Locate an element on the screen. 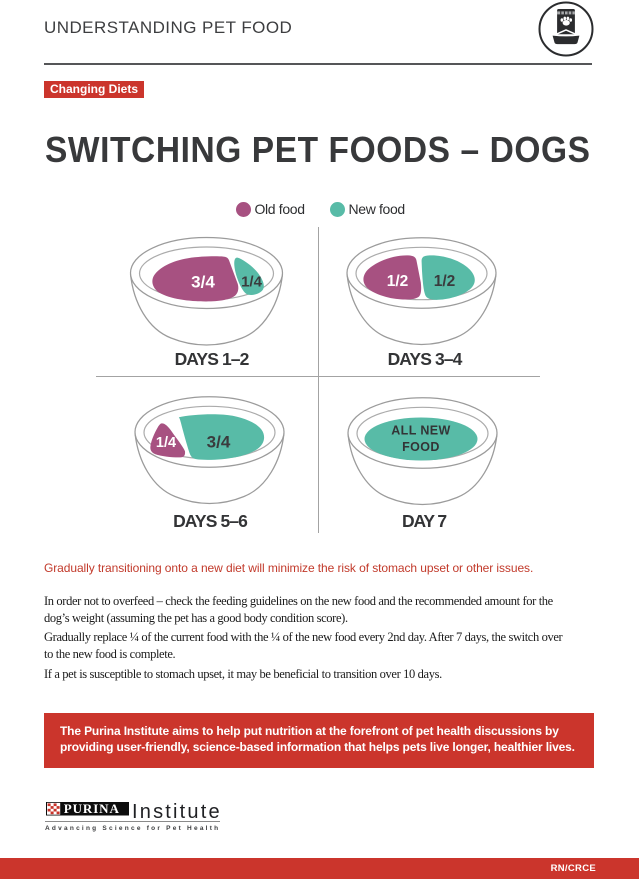 This screenshot has width=639, height=879. svg-text: PURINA is located at coordinates (92, 809).